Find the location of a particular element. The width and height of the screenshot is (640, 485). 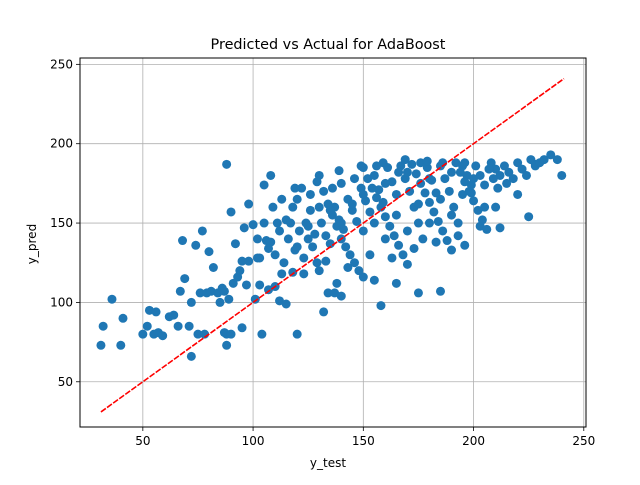

y-tick-label: 50 is located at coordinates (65, 382).